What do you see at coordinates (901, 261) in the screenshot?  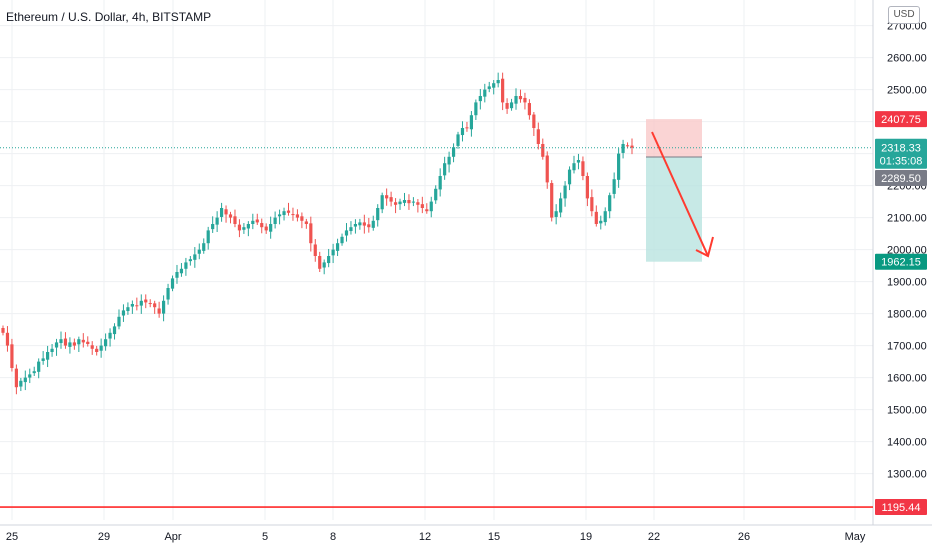 I see `target-price-badge` at bounding box center [901, 261].